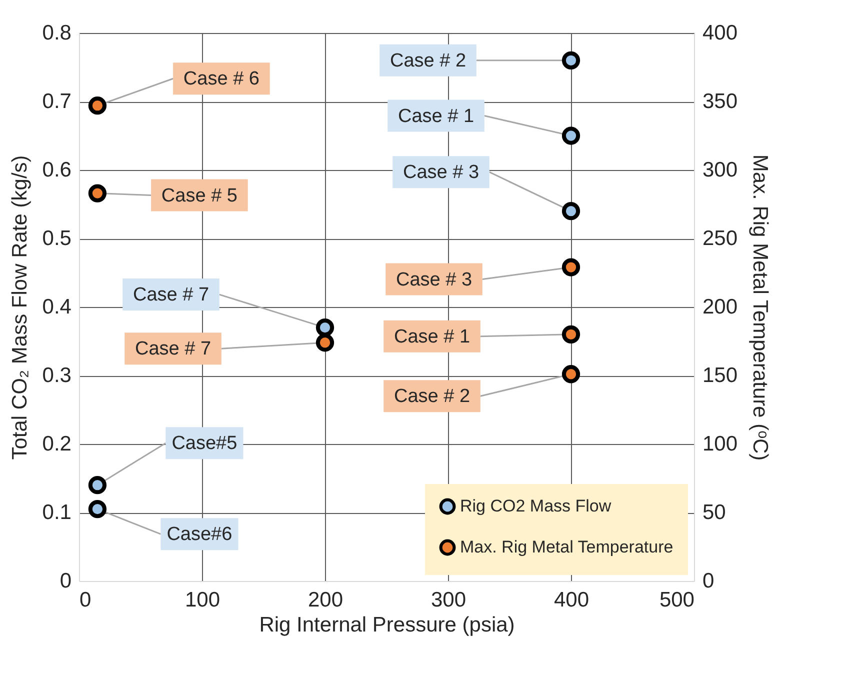 Image resolution: width=861 pixels, height=675 pixels. What do you see at coordinates (760, 307) in the screenshot?
I see `y2-axis-title: Max. Rig Metal Temperature (ᵒC)` at bounding box center [760, 307].